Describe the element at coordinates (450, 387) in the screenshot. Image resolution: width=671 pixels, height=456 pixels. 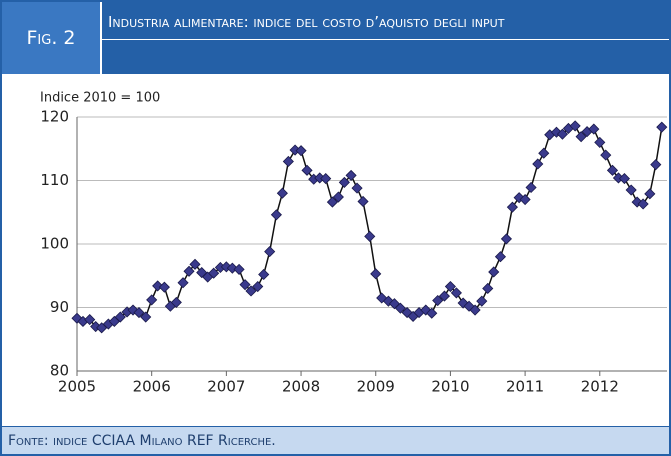
I see `x-tick-label: 2010` at that location.